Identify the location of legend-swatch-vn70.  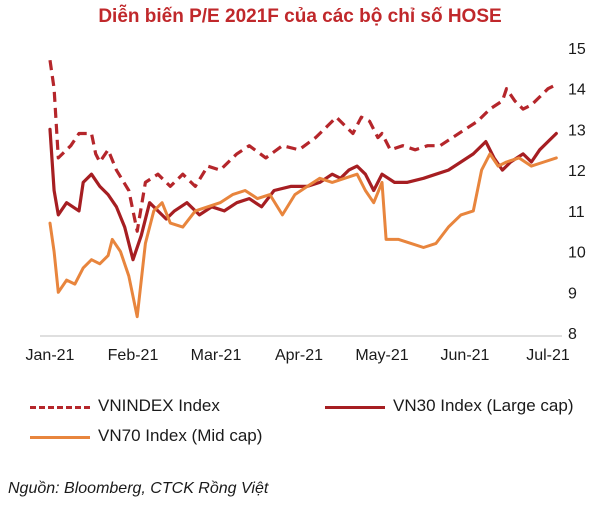
(60, 437).